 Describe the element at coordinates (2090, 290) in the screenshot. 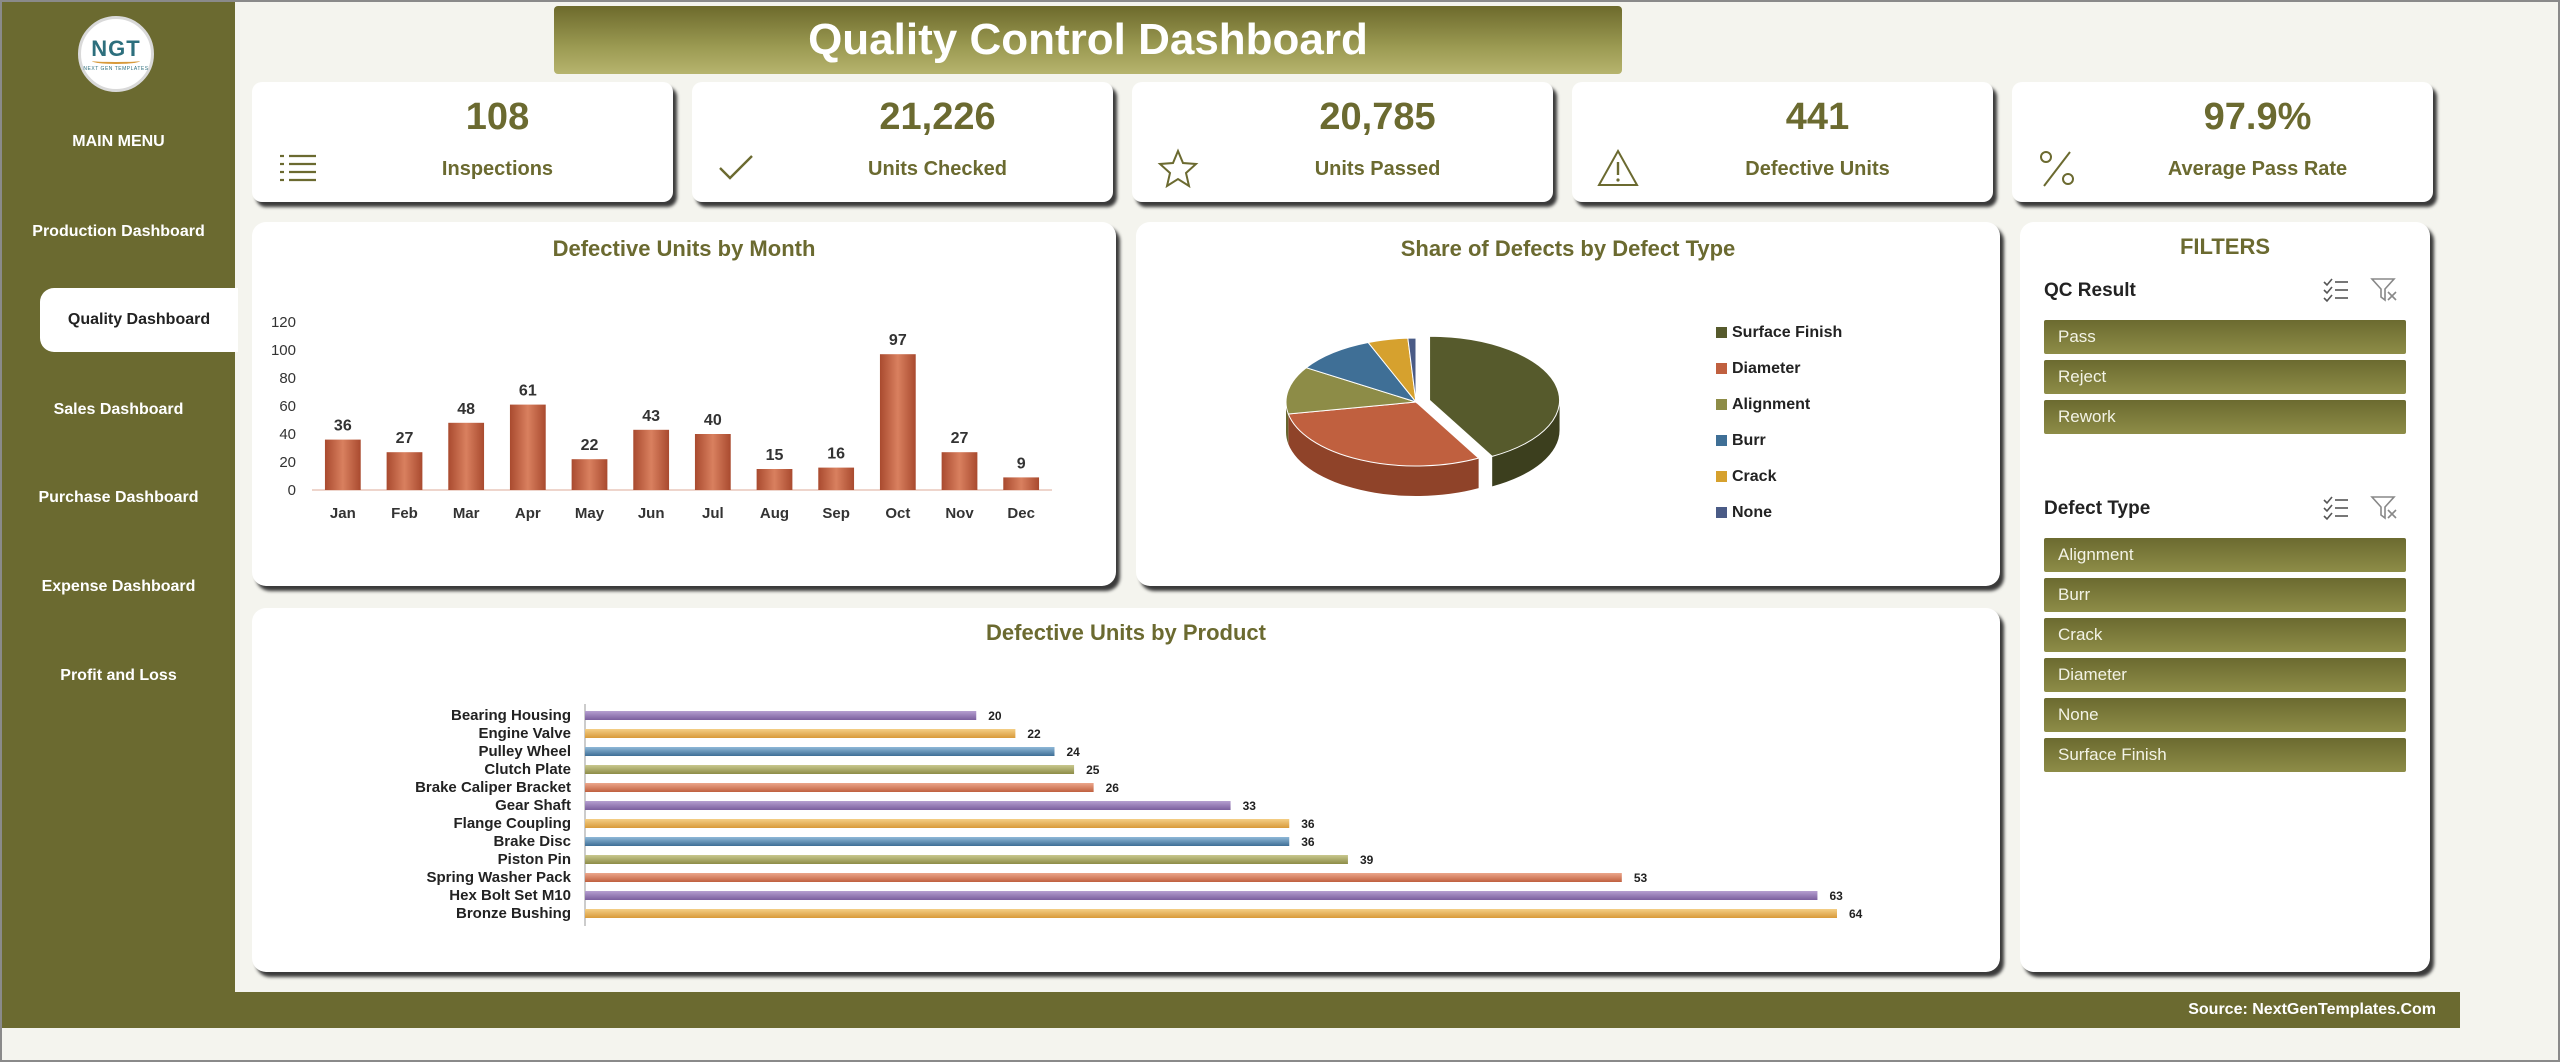

I see `qc-result-label: QC Result` at that location.